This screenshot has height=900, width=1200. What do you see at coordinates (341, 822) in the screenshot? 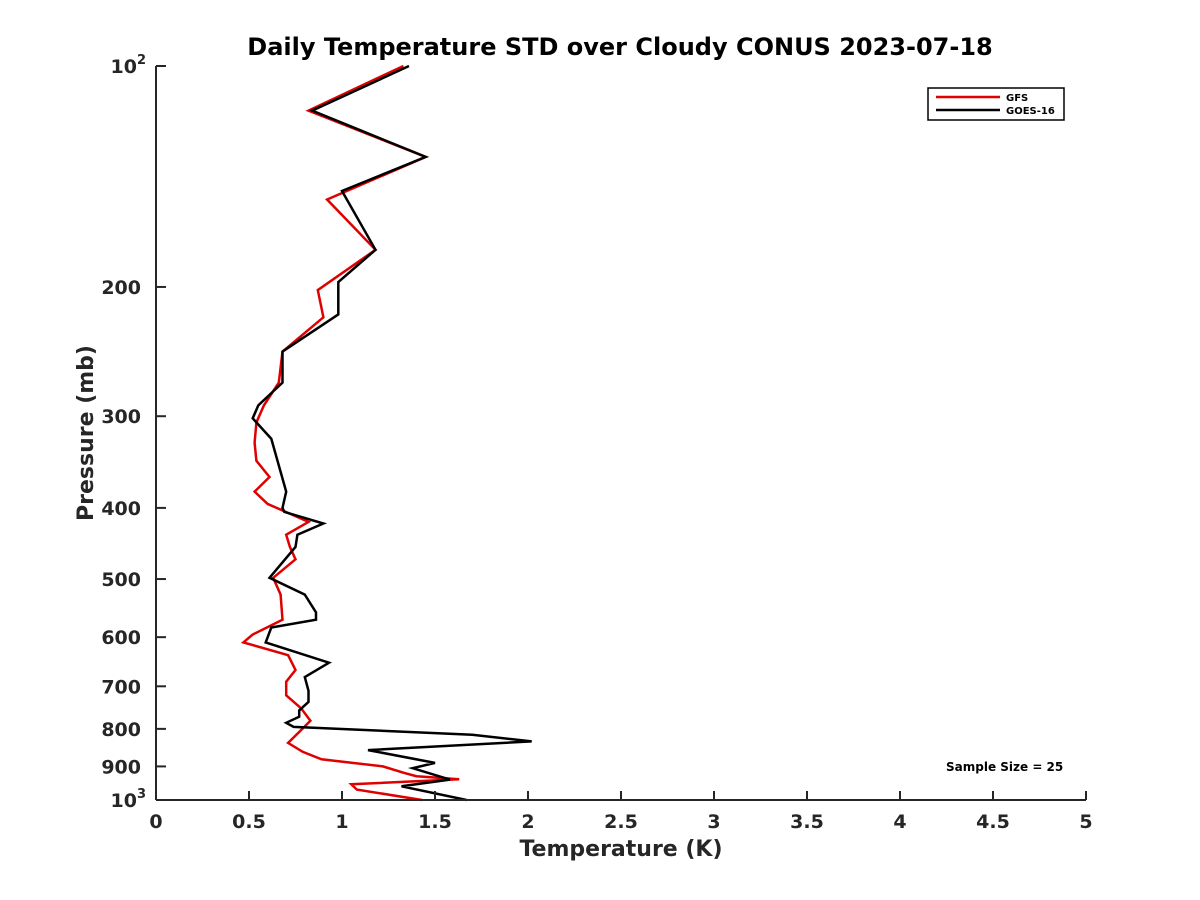
I see `x-tick-label: 1` at bounding box center [341, 822].